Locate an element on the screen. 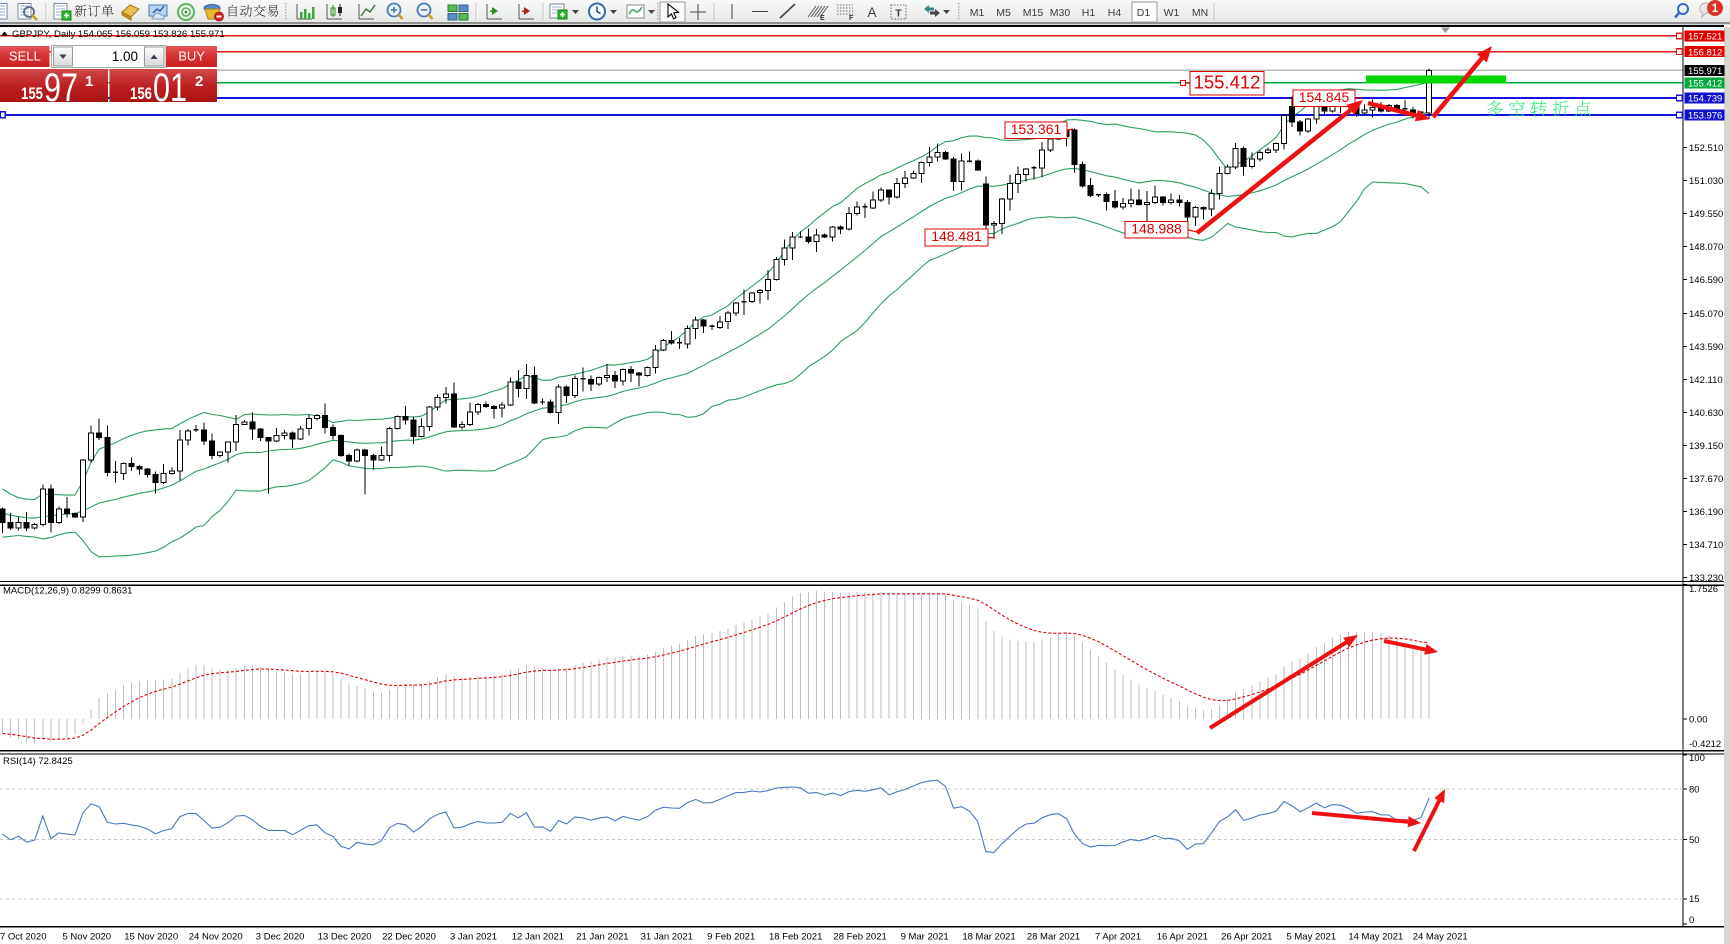 This screenshot has height=944, width=1730. svg-text: RSI(14) 72.8425 is located at coordinates (38, 761).